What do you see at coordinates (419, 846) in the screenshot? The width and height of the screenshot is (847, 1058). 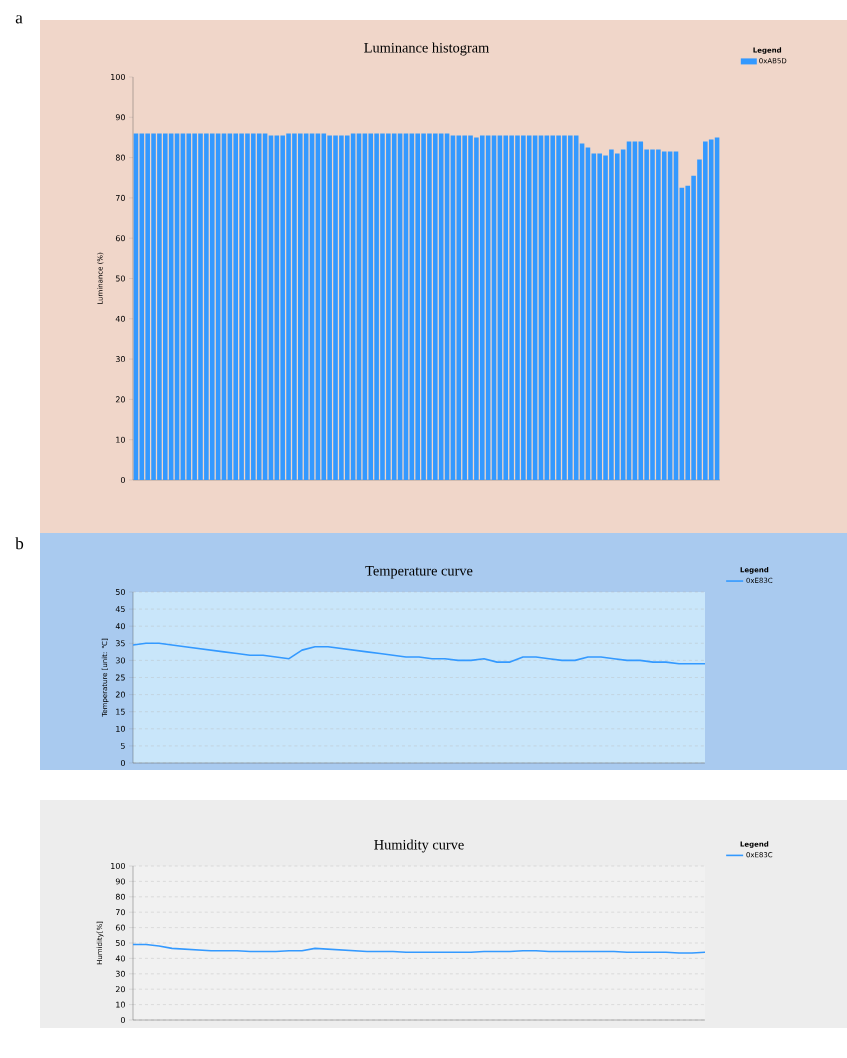 I see `chart-title: Humidity curve` at bounding box center [419, 846].